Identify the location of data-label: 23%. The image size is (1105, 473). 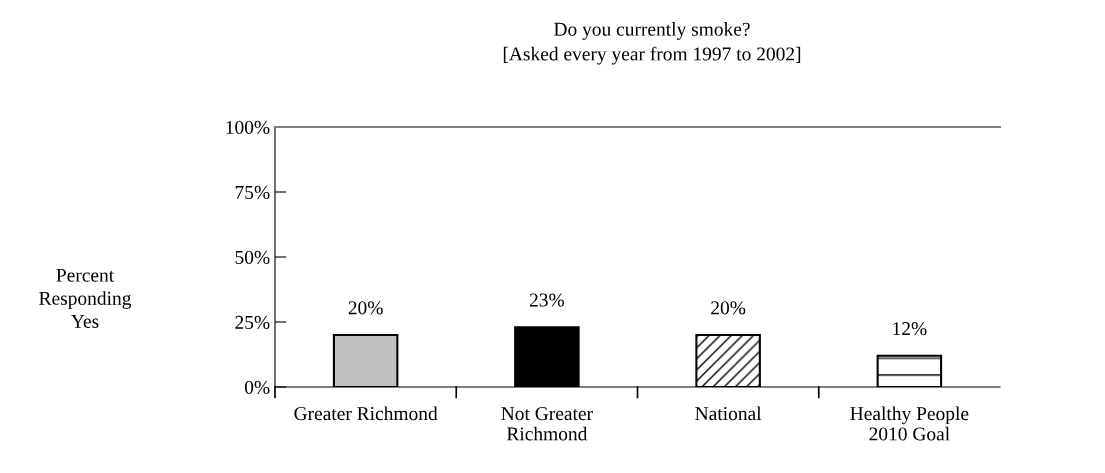
(547, 300).